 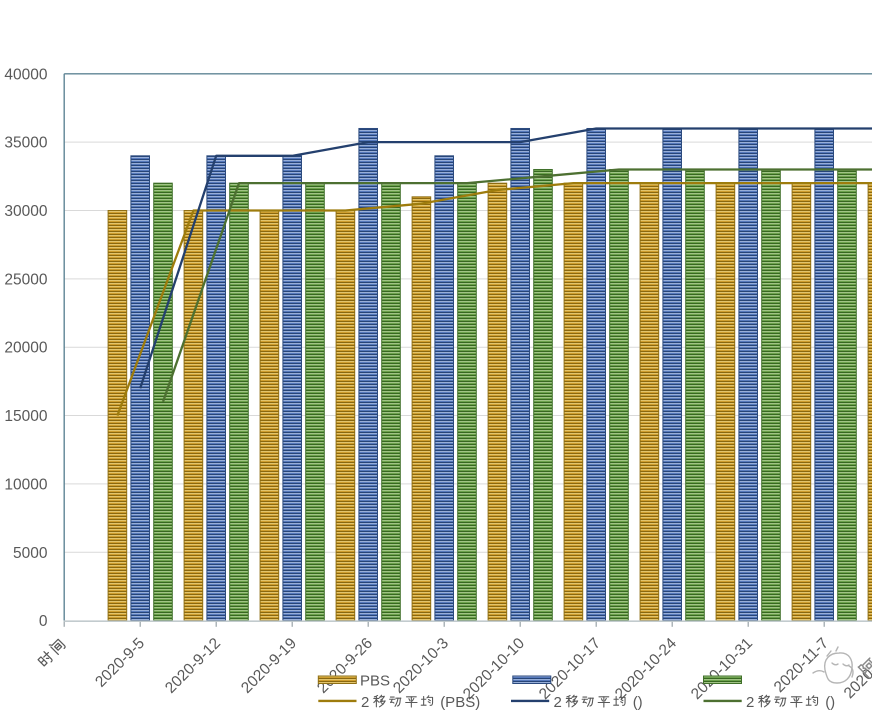 I want to click on svg-text: 30000, so click(x=25, y=211).